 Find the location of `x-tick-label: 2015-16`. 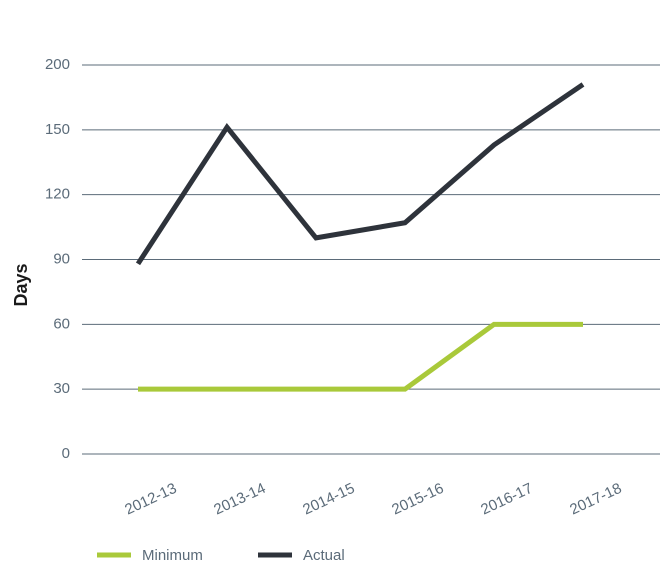

x-tick-label: 2015-16 is located at coordinates (417, 499).